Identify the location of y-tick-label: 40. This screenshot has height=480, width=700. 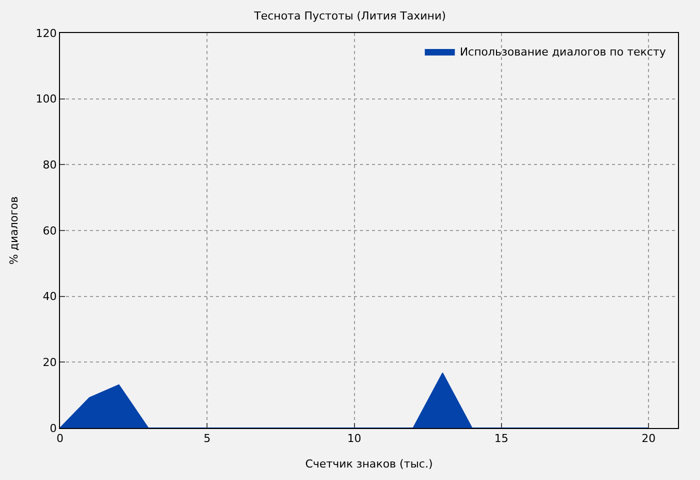
(49, 297).